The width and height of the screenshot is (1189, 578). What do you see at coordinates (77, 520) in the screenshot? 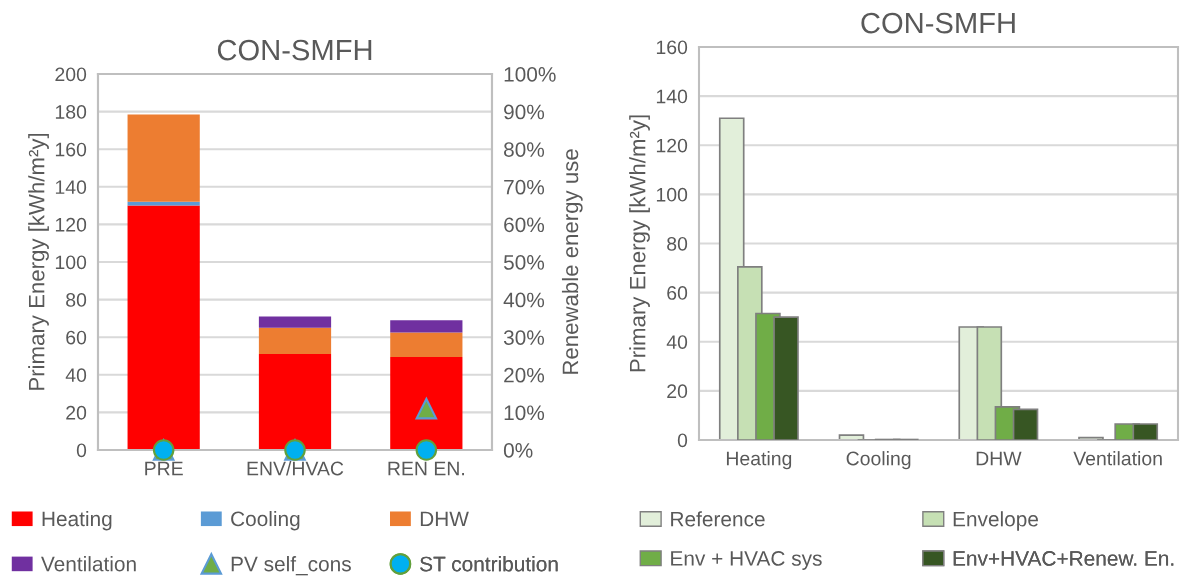
I see `legend-label: Heating` at bounding box center [77, 520].